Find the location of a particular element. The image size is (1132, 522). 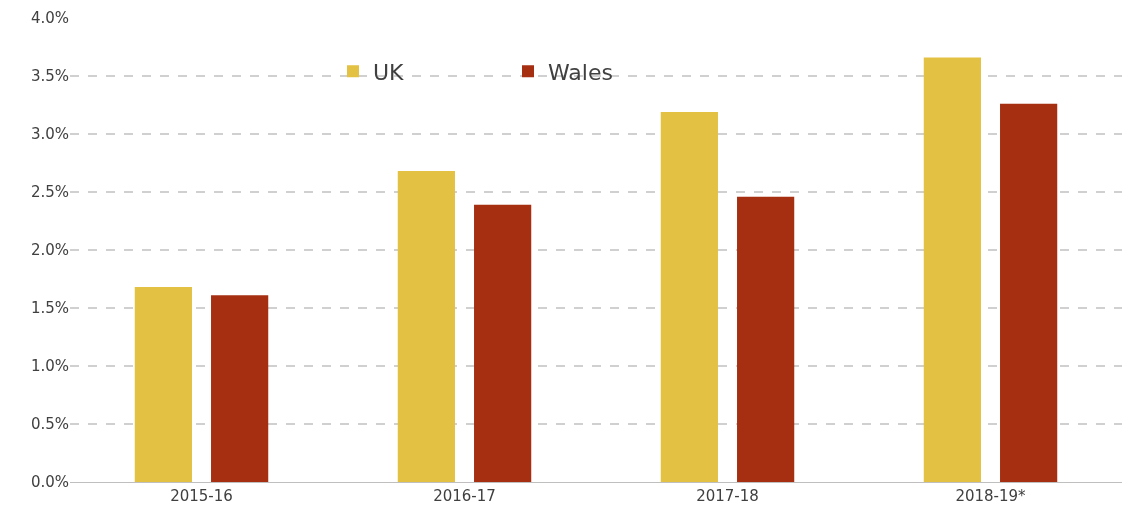

legend-label: Wales is located at coordinates (580, 72).